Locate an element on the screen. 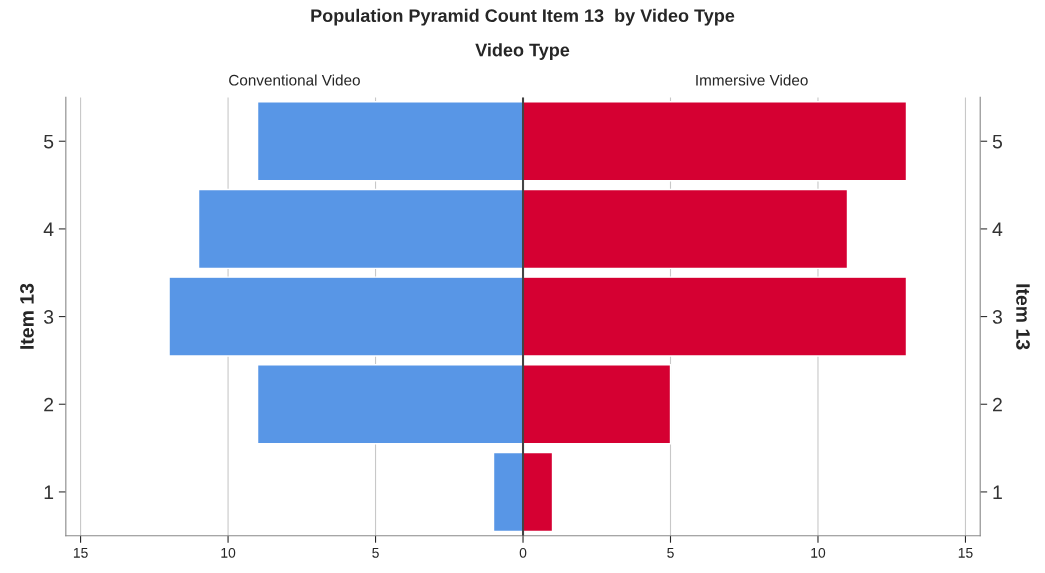  y-axis-title: Item 13 is located at coordinates (27, 316).